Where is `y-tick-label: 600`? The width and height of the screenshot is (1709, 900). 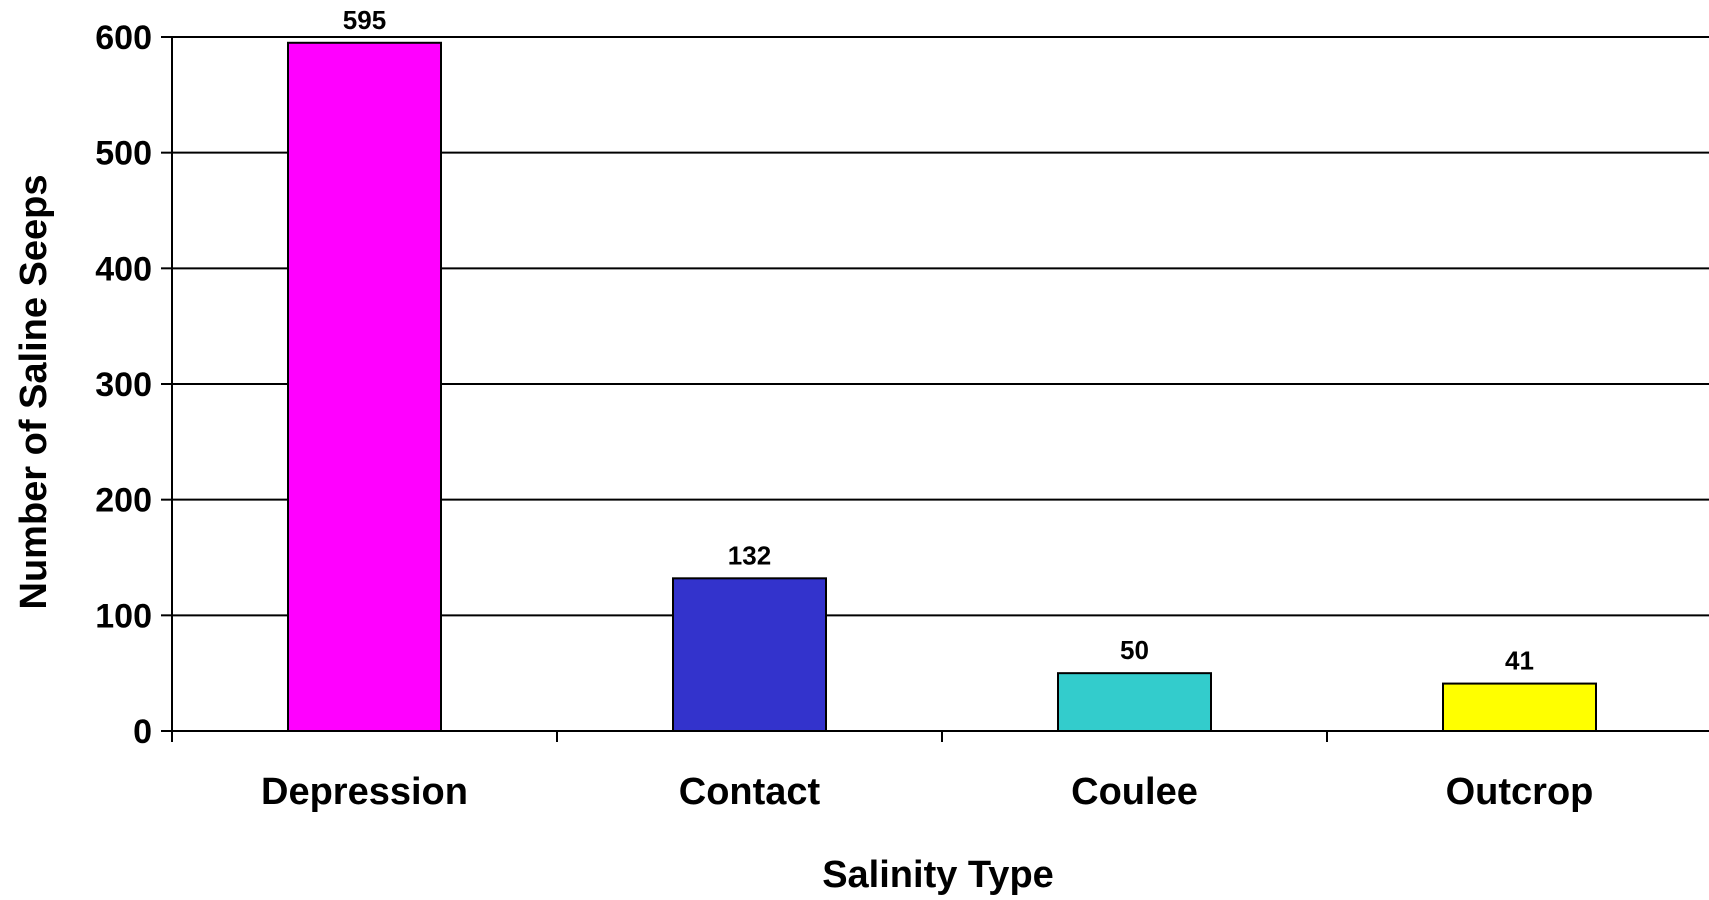 y-tick-label: 600 is located at coordinates (123, 38).